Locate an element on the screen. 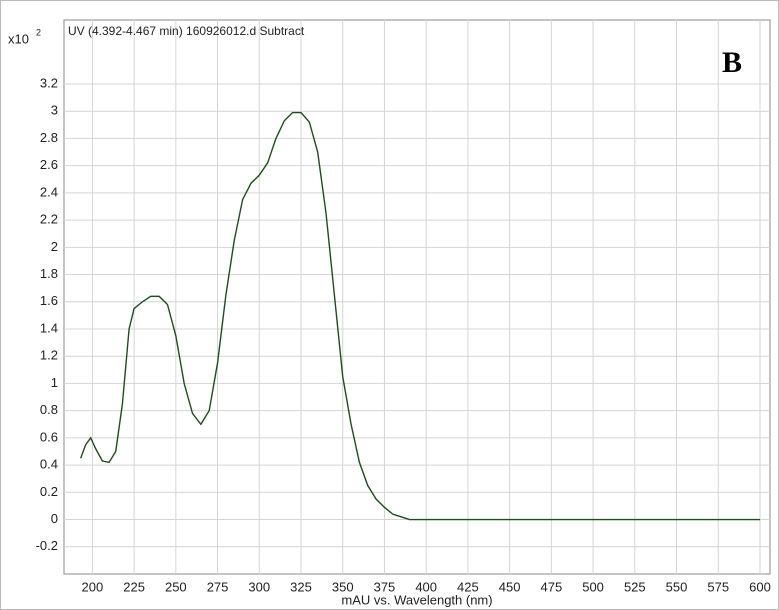 The width and height of the screenshot is (779, 610). y-tick-label: 2.6 is located at coordinates (49, 164).